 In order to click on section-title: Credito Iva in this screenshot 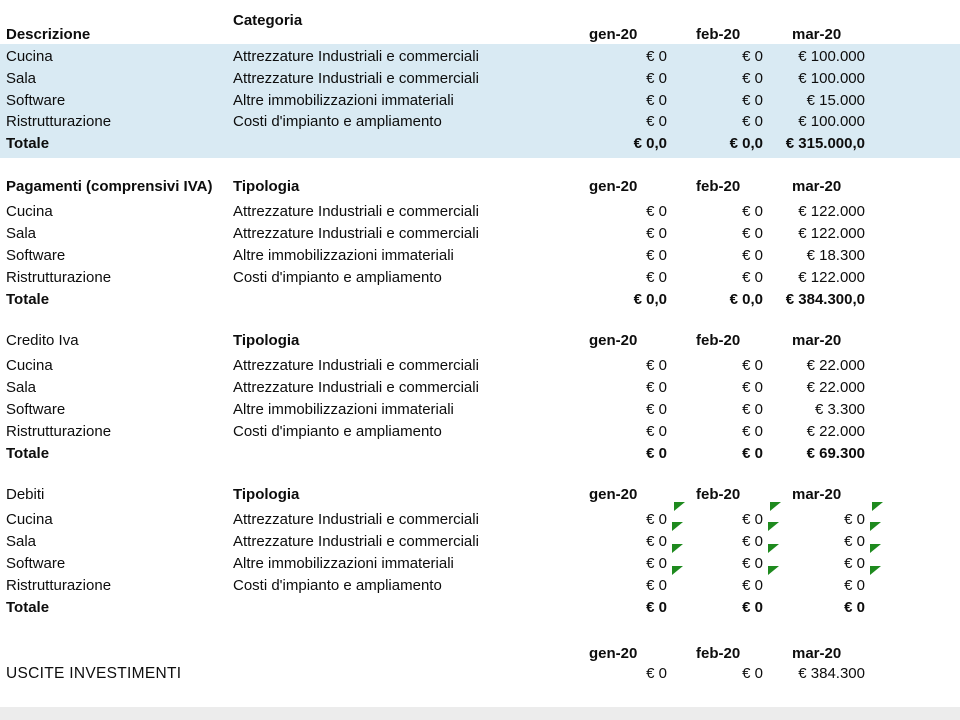, I will do `click(42, 340)`.